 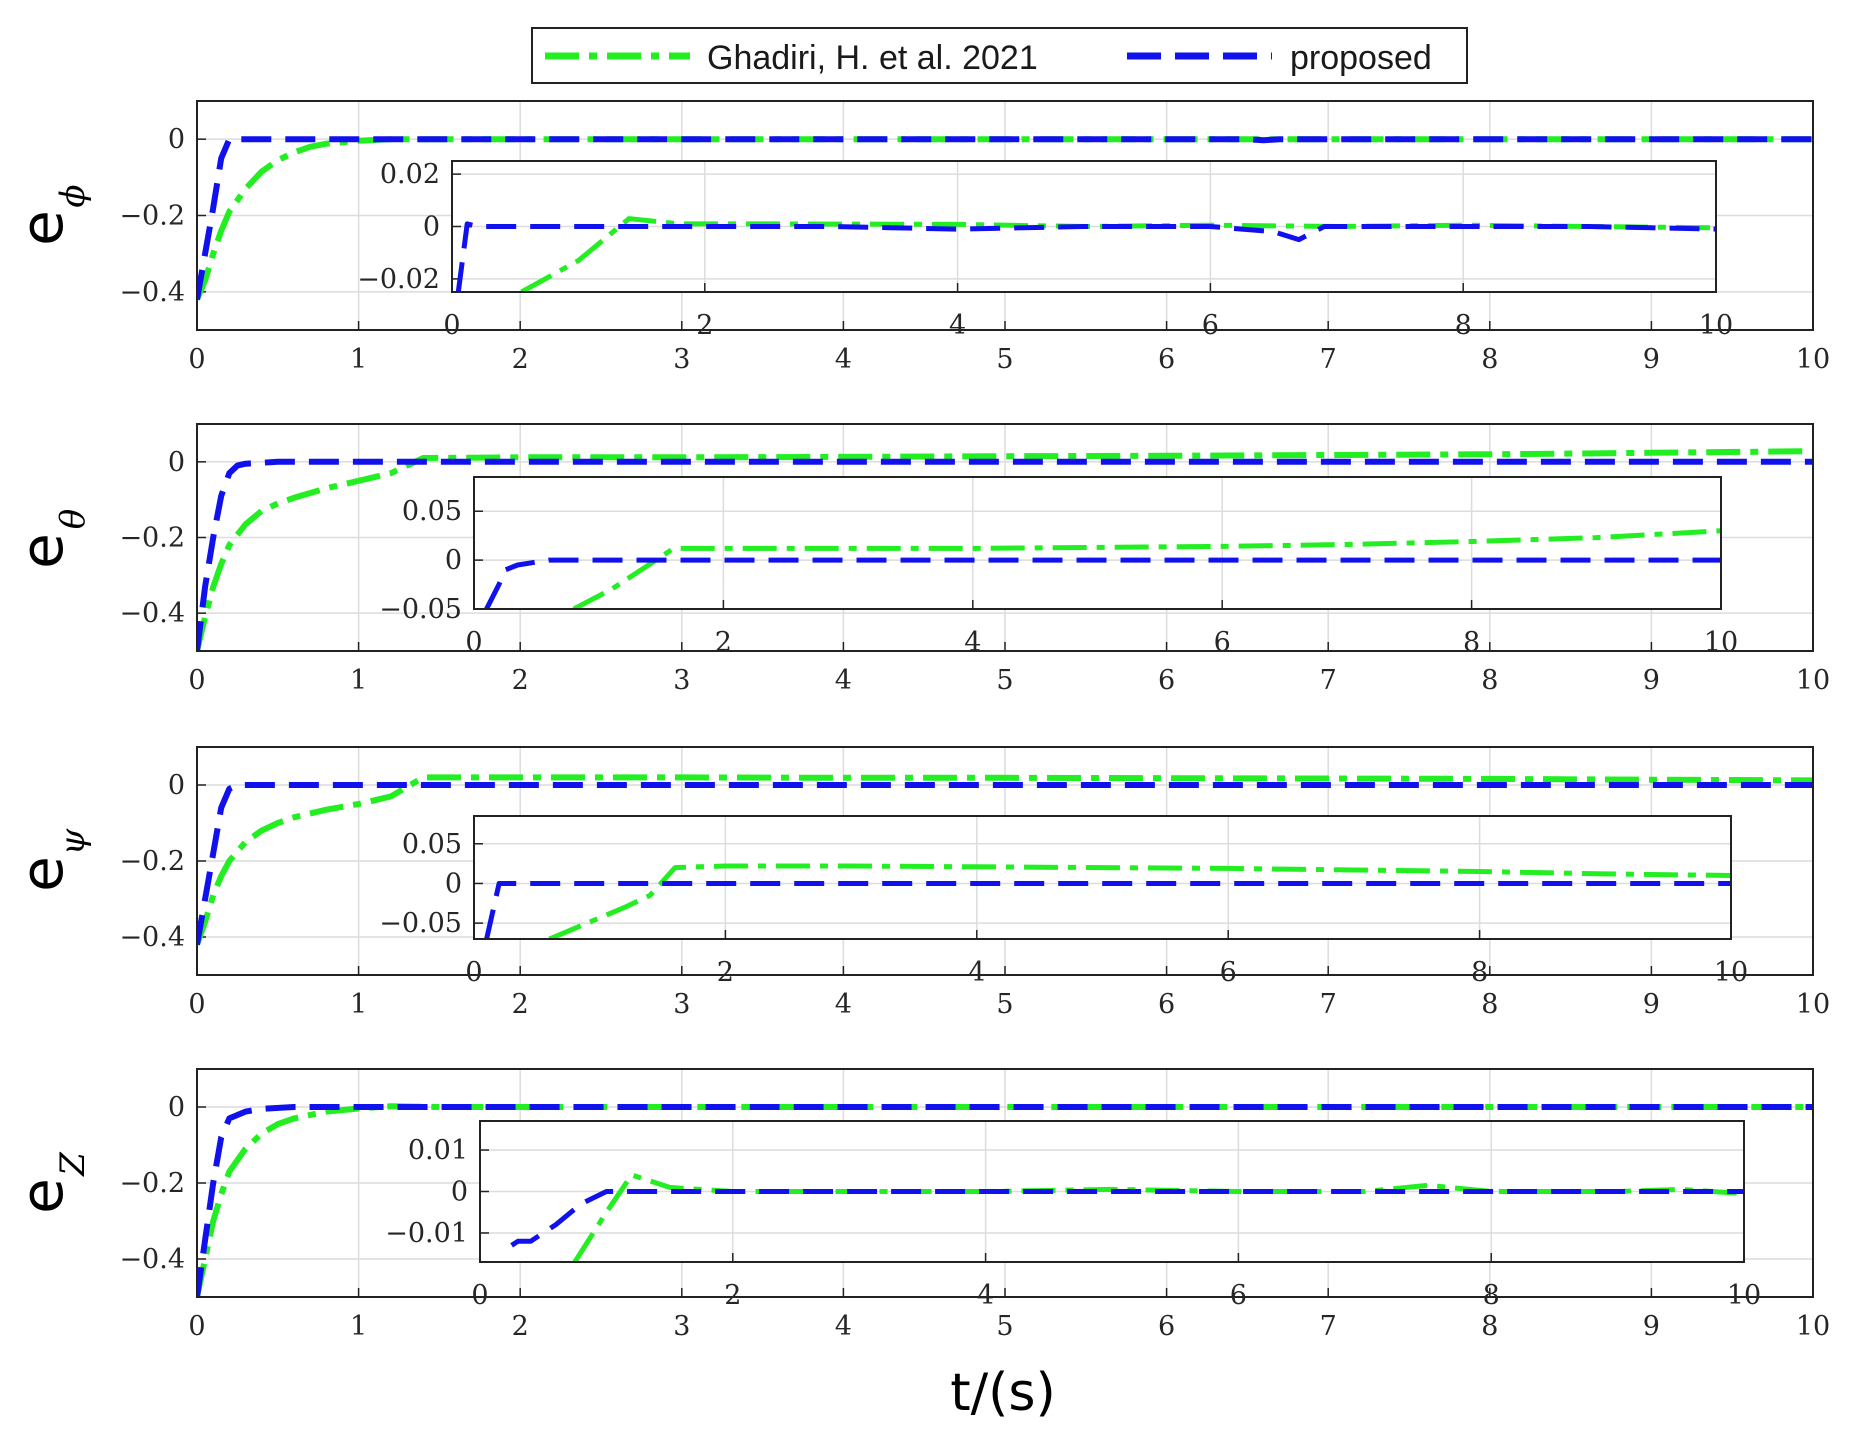 I want to click on legend-label-proposed: proposed, so click(x=1361, y=58).